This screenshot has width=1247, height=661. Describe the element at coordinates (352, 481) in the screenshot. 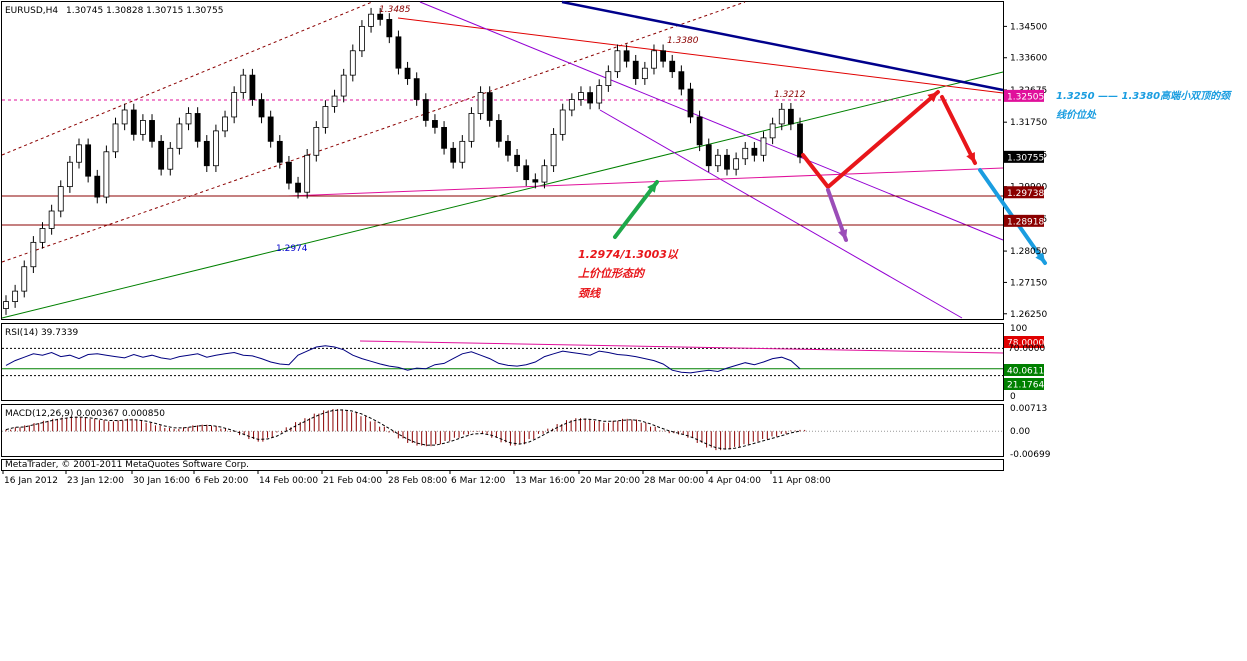

I see `x-tick-label-5: 21 Feb 04:00` at that location.